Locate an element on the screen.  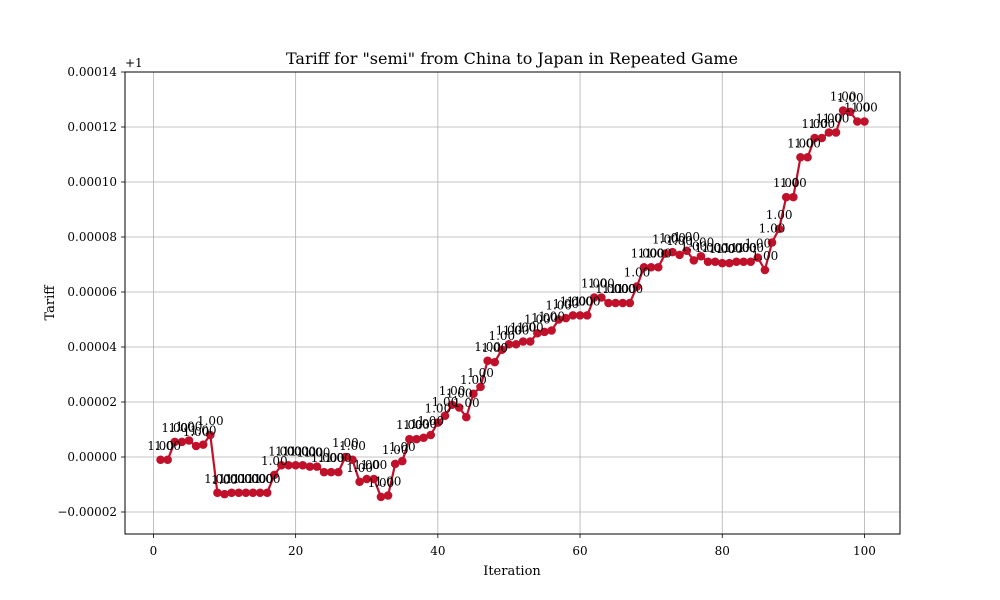
y-tick-label: 0.00004 is located at coordinates (92, 347).